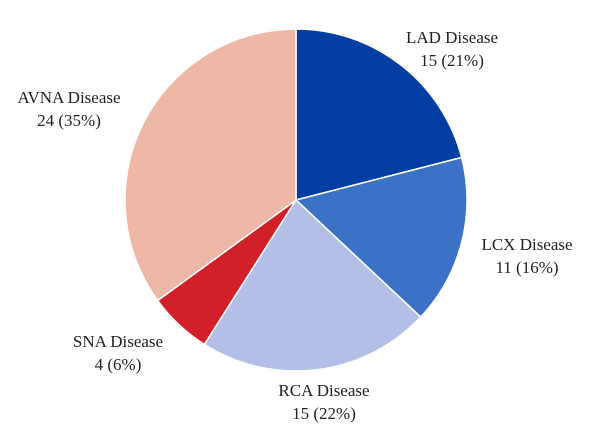 This screenshot has height=433, width=592. What do you see at coordinates (452, 37) in the screenshot?
I see `label-lad-name: LAD Disease` at bounding box center [452, 37].